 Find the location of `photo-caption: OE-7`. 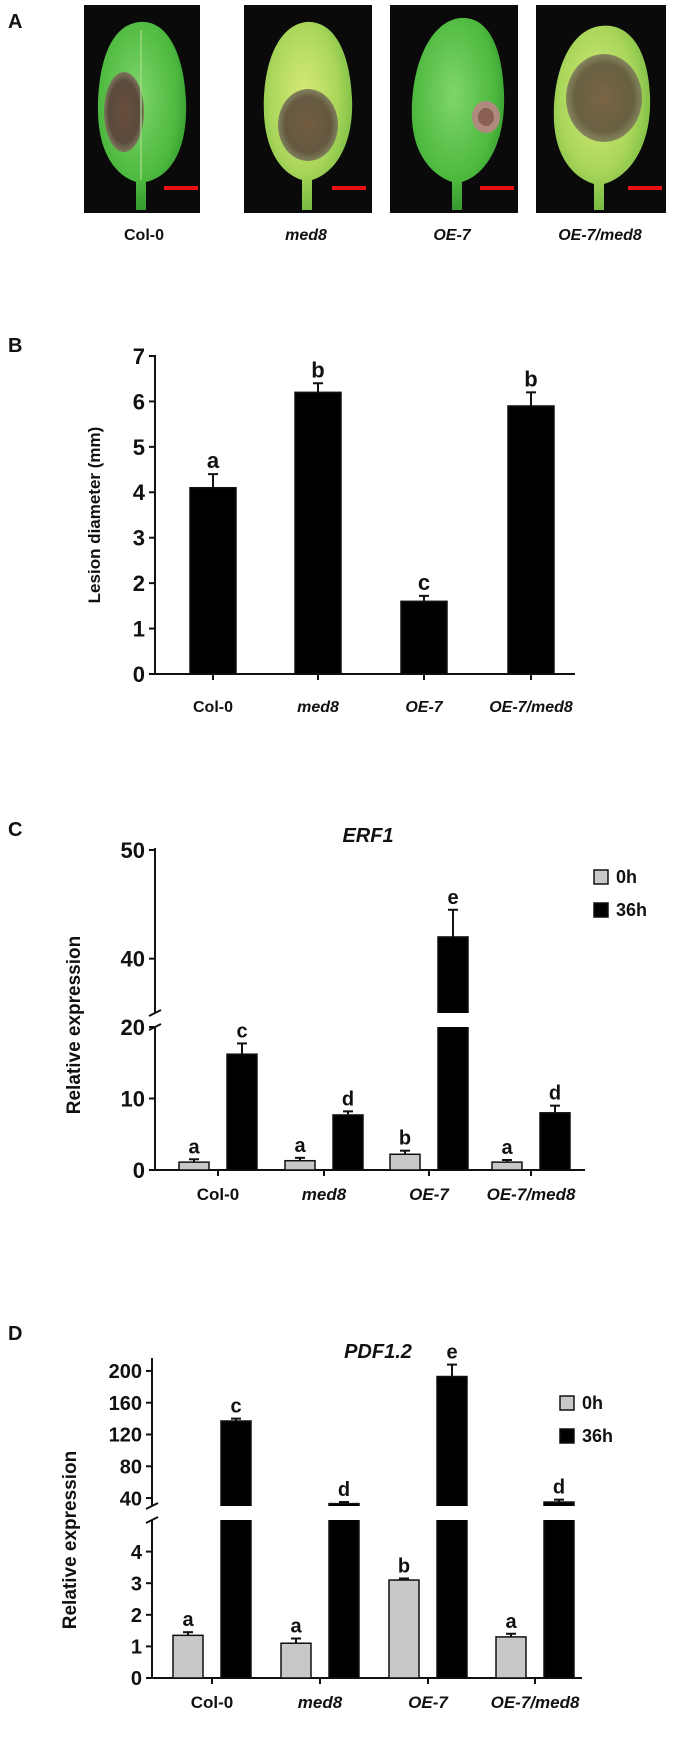

photo-caption: OE-7 is located at coordinates (452, 235).